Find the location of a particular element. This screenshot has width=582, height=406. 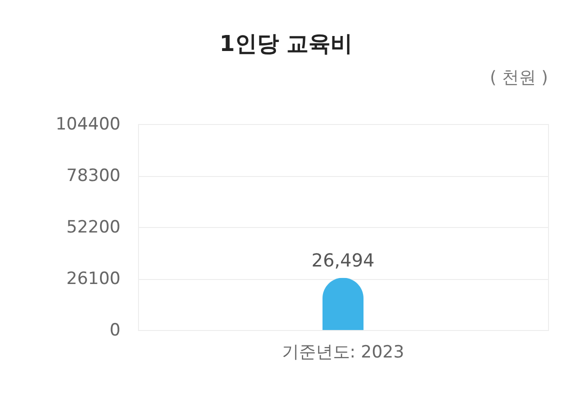

y-tick-label: 104400 is located at coordinates (88, 124).